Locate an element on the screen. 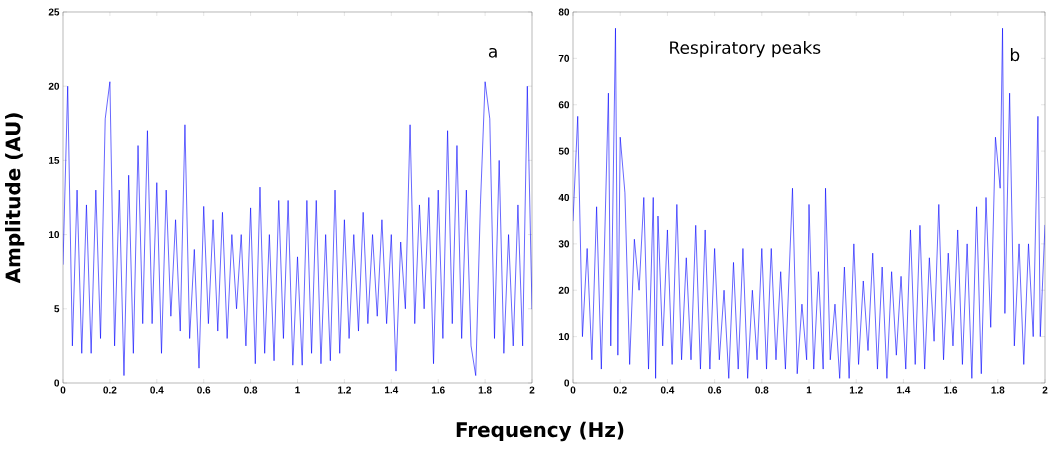  annotation: a is located at coordinates (492, 52).